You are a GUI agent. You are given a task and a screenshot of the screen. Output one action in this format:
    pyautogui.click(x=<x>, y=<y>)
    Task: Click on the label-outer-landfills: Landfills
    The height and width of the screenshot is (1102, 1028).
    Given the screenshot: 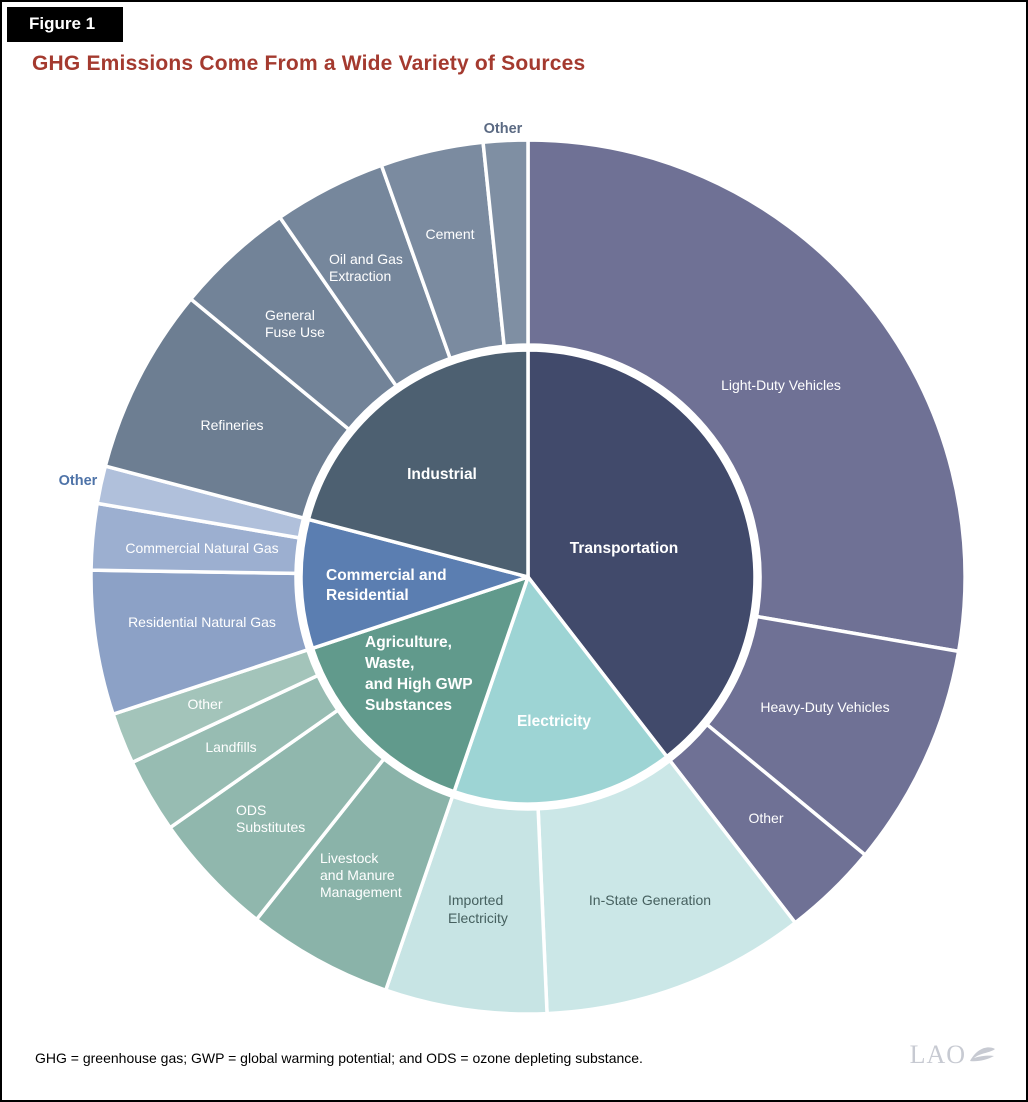 What is the action you would take?
    pyautogui.click(x=230, y=747)
    